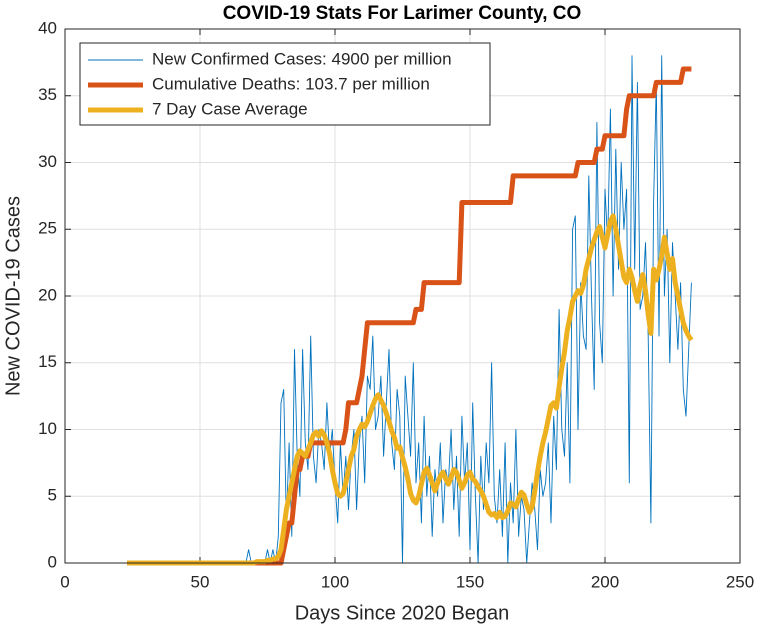  I want to click on y-tick-label: 15, so click(47, 361).